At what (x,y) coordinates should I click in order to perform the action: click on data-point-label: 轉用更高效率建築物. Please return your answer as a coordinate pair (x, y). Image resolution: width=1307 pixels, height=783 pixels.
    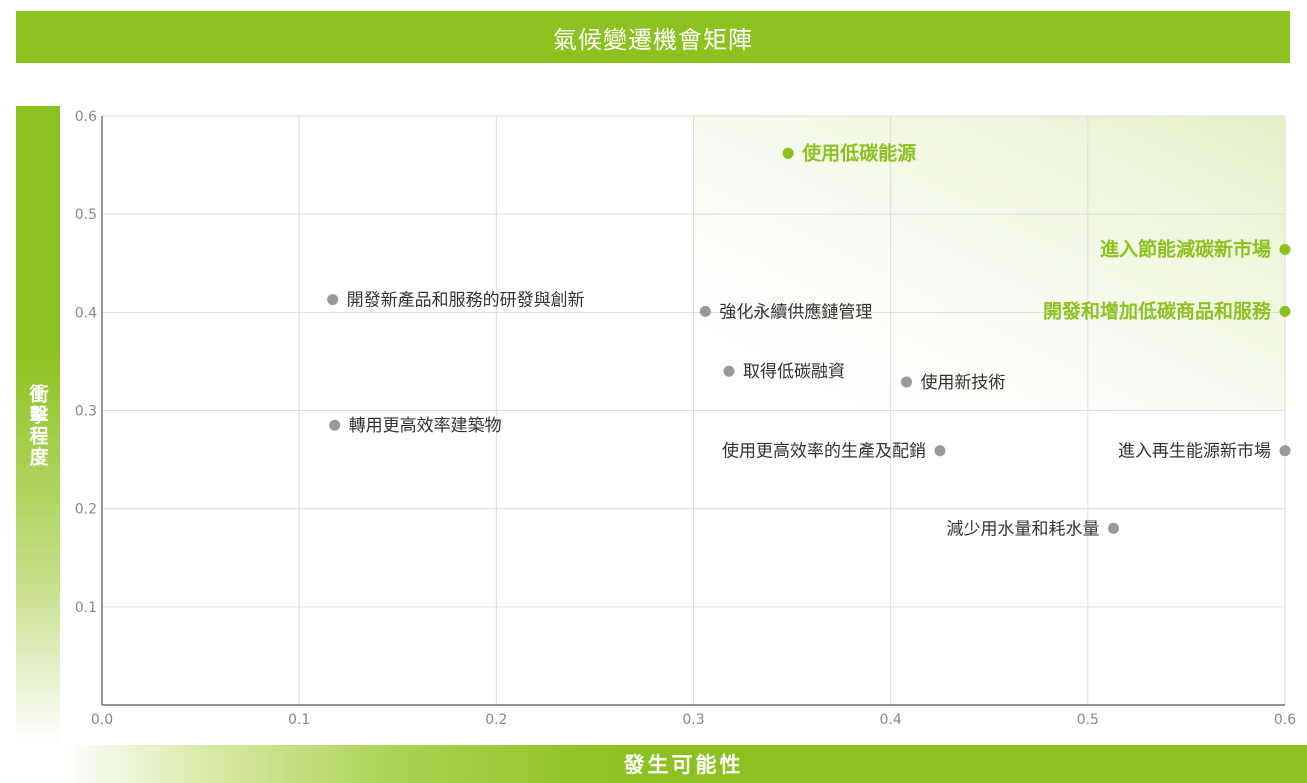
    Looking at the image, I should click on (425, 426).